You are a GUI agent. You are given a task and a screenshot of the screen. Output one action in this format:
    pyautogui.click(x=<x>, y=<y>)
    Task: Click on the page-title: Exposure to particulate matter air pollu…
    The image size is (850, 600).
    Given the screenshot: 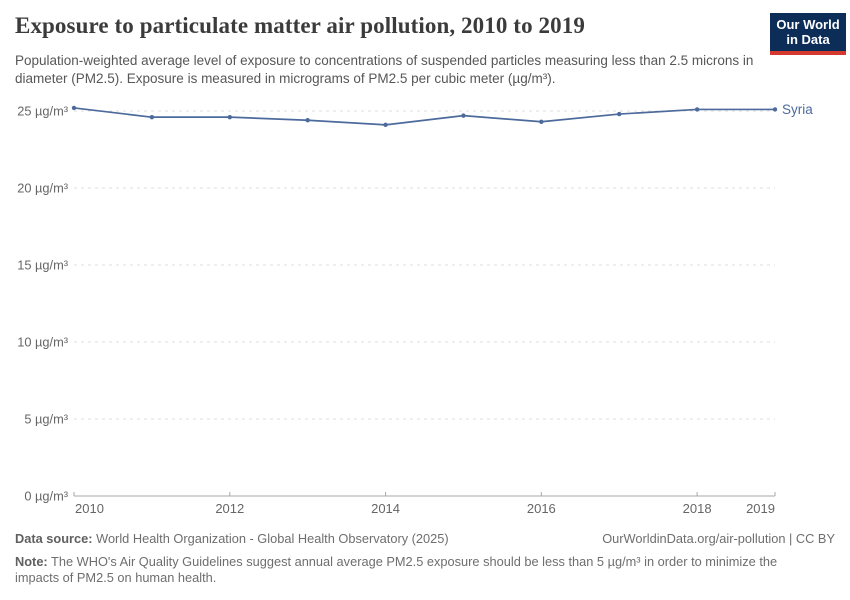 What is the action you would take?
    pyautogui.click(x=300, y=25)
    